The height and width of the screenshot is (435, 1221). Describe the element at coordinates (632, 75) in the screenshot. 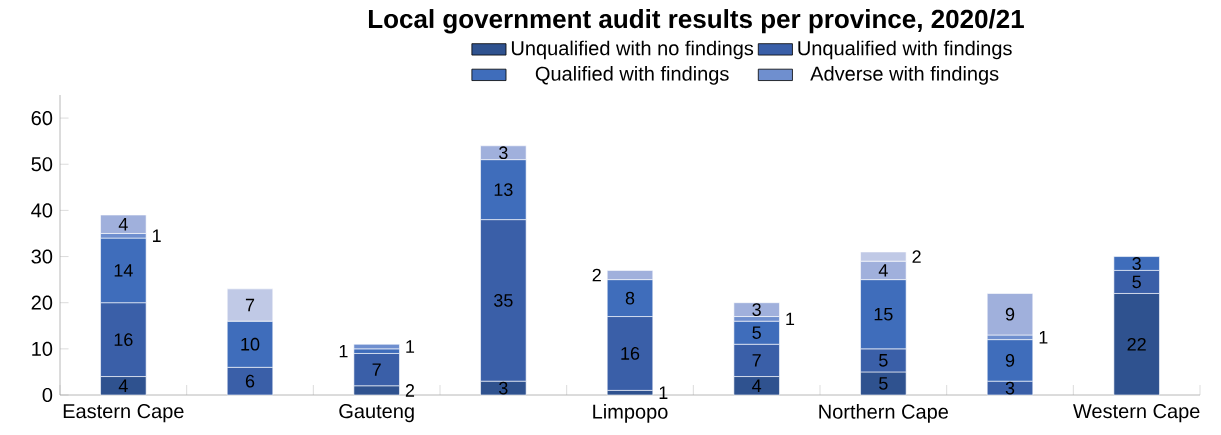

I see `legend-label: Qualified with findings` at that location.